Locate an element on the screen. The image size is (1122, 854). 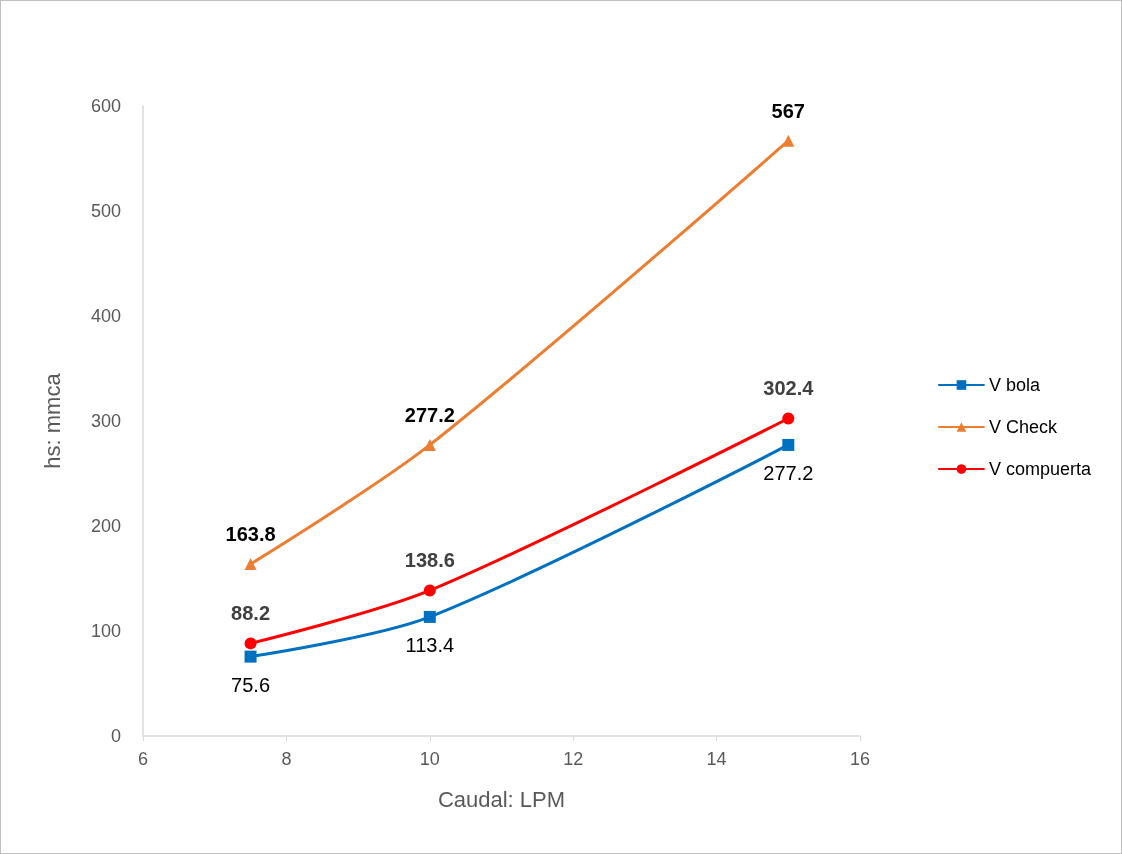
data-label: 88.2 is located at coordinates (251, 613).